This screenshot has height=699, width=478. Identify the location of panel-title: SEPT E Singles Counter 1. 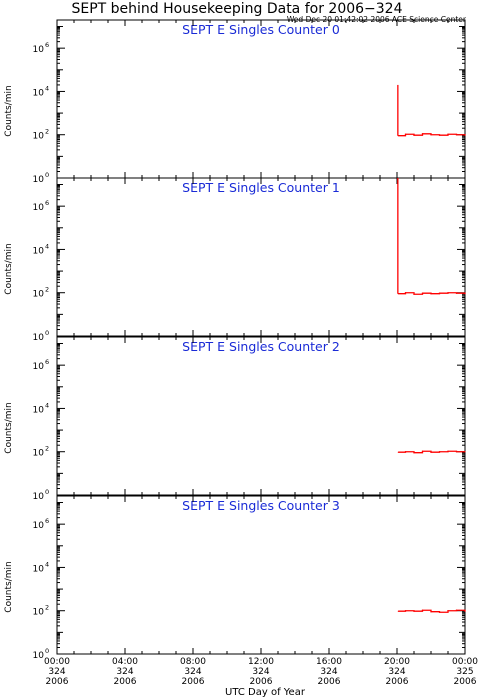
(261, 187).